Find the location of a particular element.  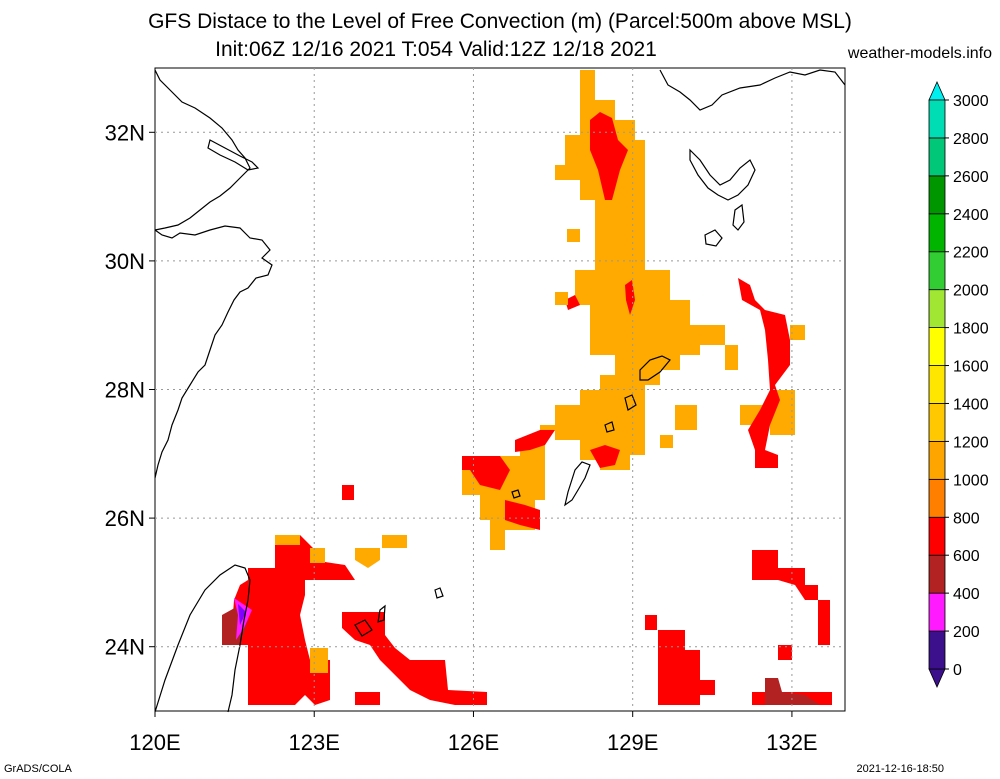

colorbar-label: 2400 is located at coordinates (971, 215).